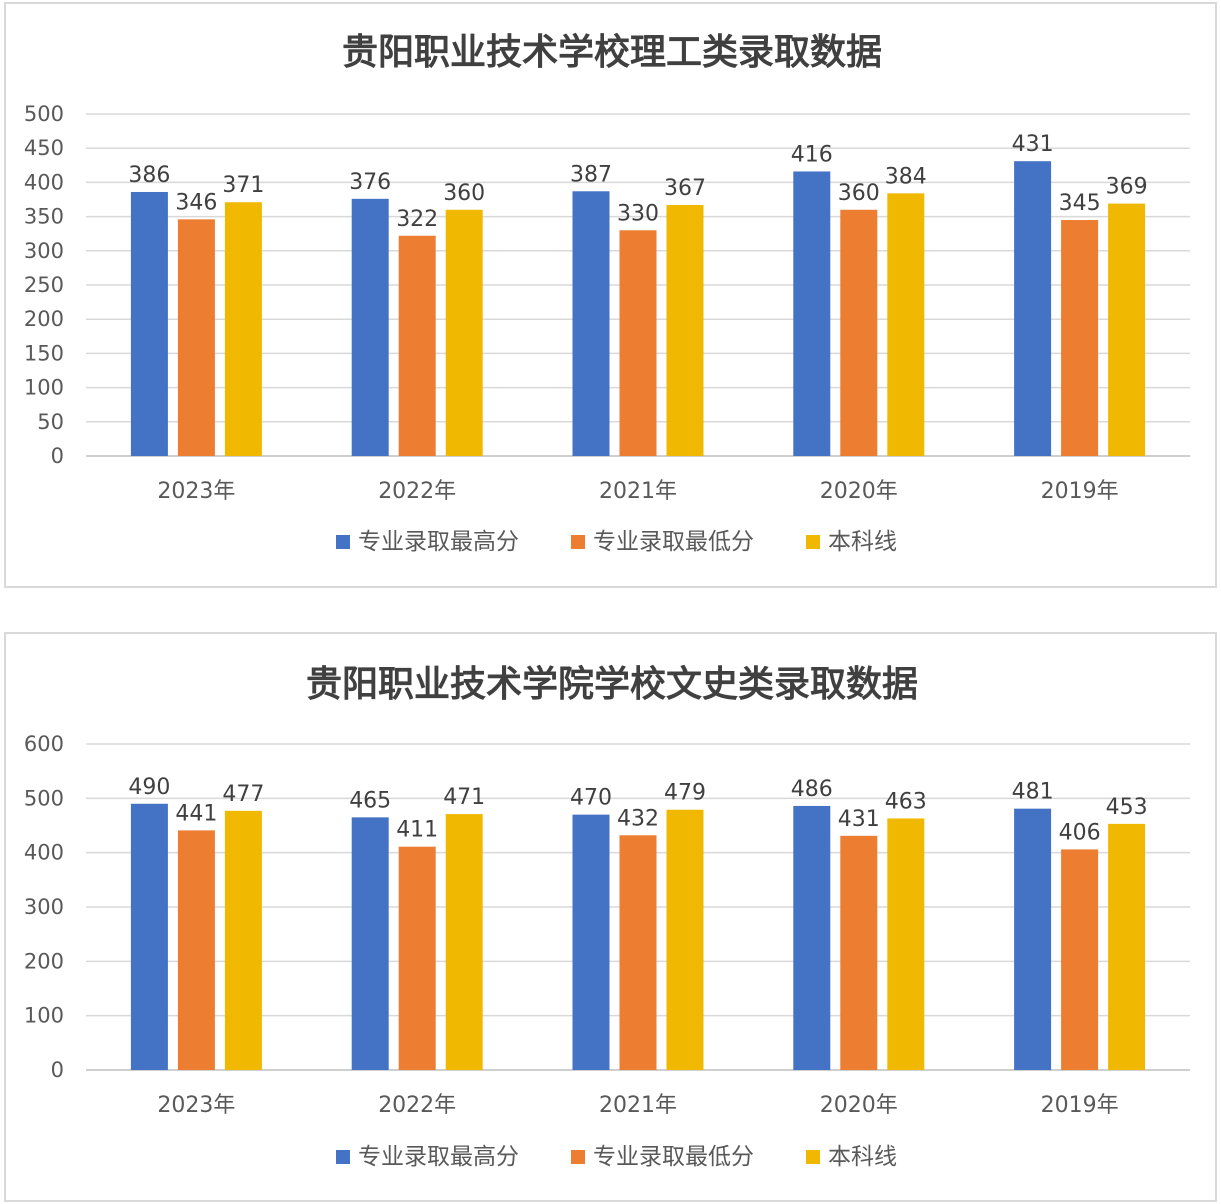 The width and height of the screenshot is (1221, 1204). What do you see at coordinates (196, 813) in the screenshot?
I see `data-label: 441` at bounding box center [196, 813].